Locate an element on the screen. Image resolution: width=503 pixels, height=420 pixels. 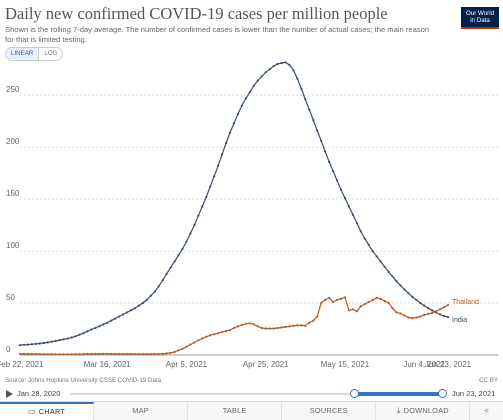
timeline-track is located at coordinates (256, 394).